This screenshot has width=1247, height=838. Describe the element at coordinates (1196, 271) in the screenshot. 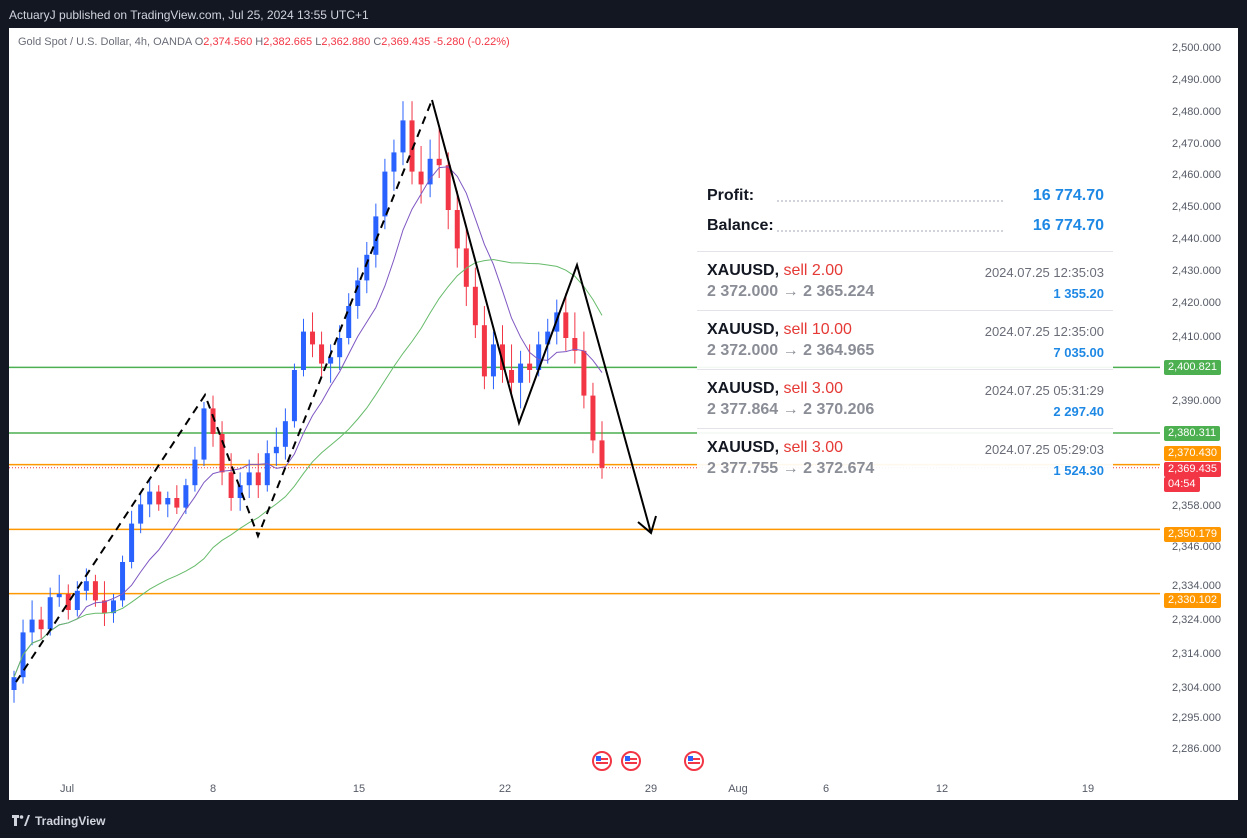

I see `y-tick: 2,430.000` at that location.